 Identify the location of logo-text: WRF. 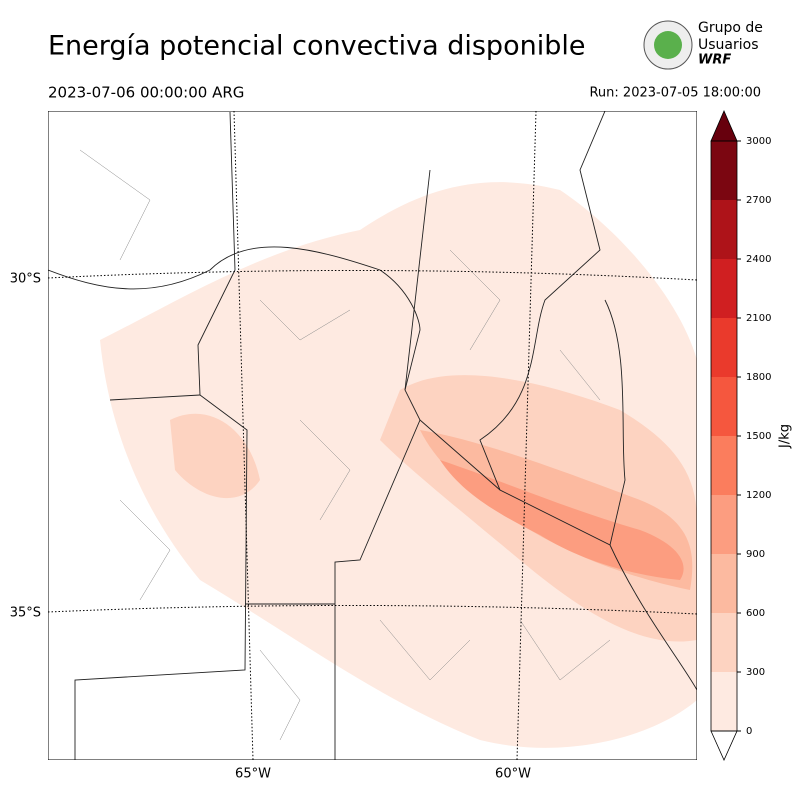
(714, 60).